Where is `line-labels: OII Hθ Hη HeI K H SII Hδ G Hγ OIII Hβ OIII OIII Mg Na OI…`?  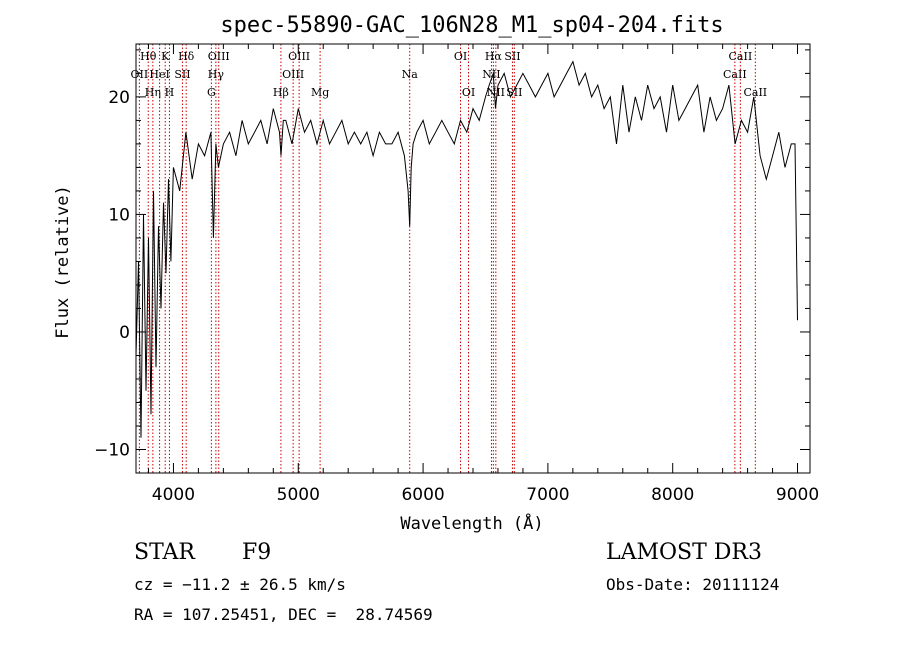 line-labels: OII Hθ Hη HeI K H SII Hδ G Hγ OIII Hβ OIII OIII Mg Na OI… is located at coordinates (449, 74).